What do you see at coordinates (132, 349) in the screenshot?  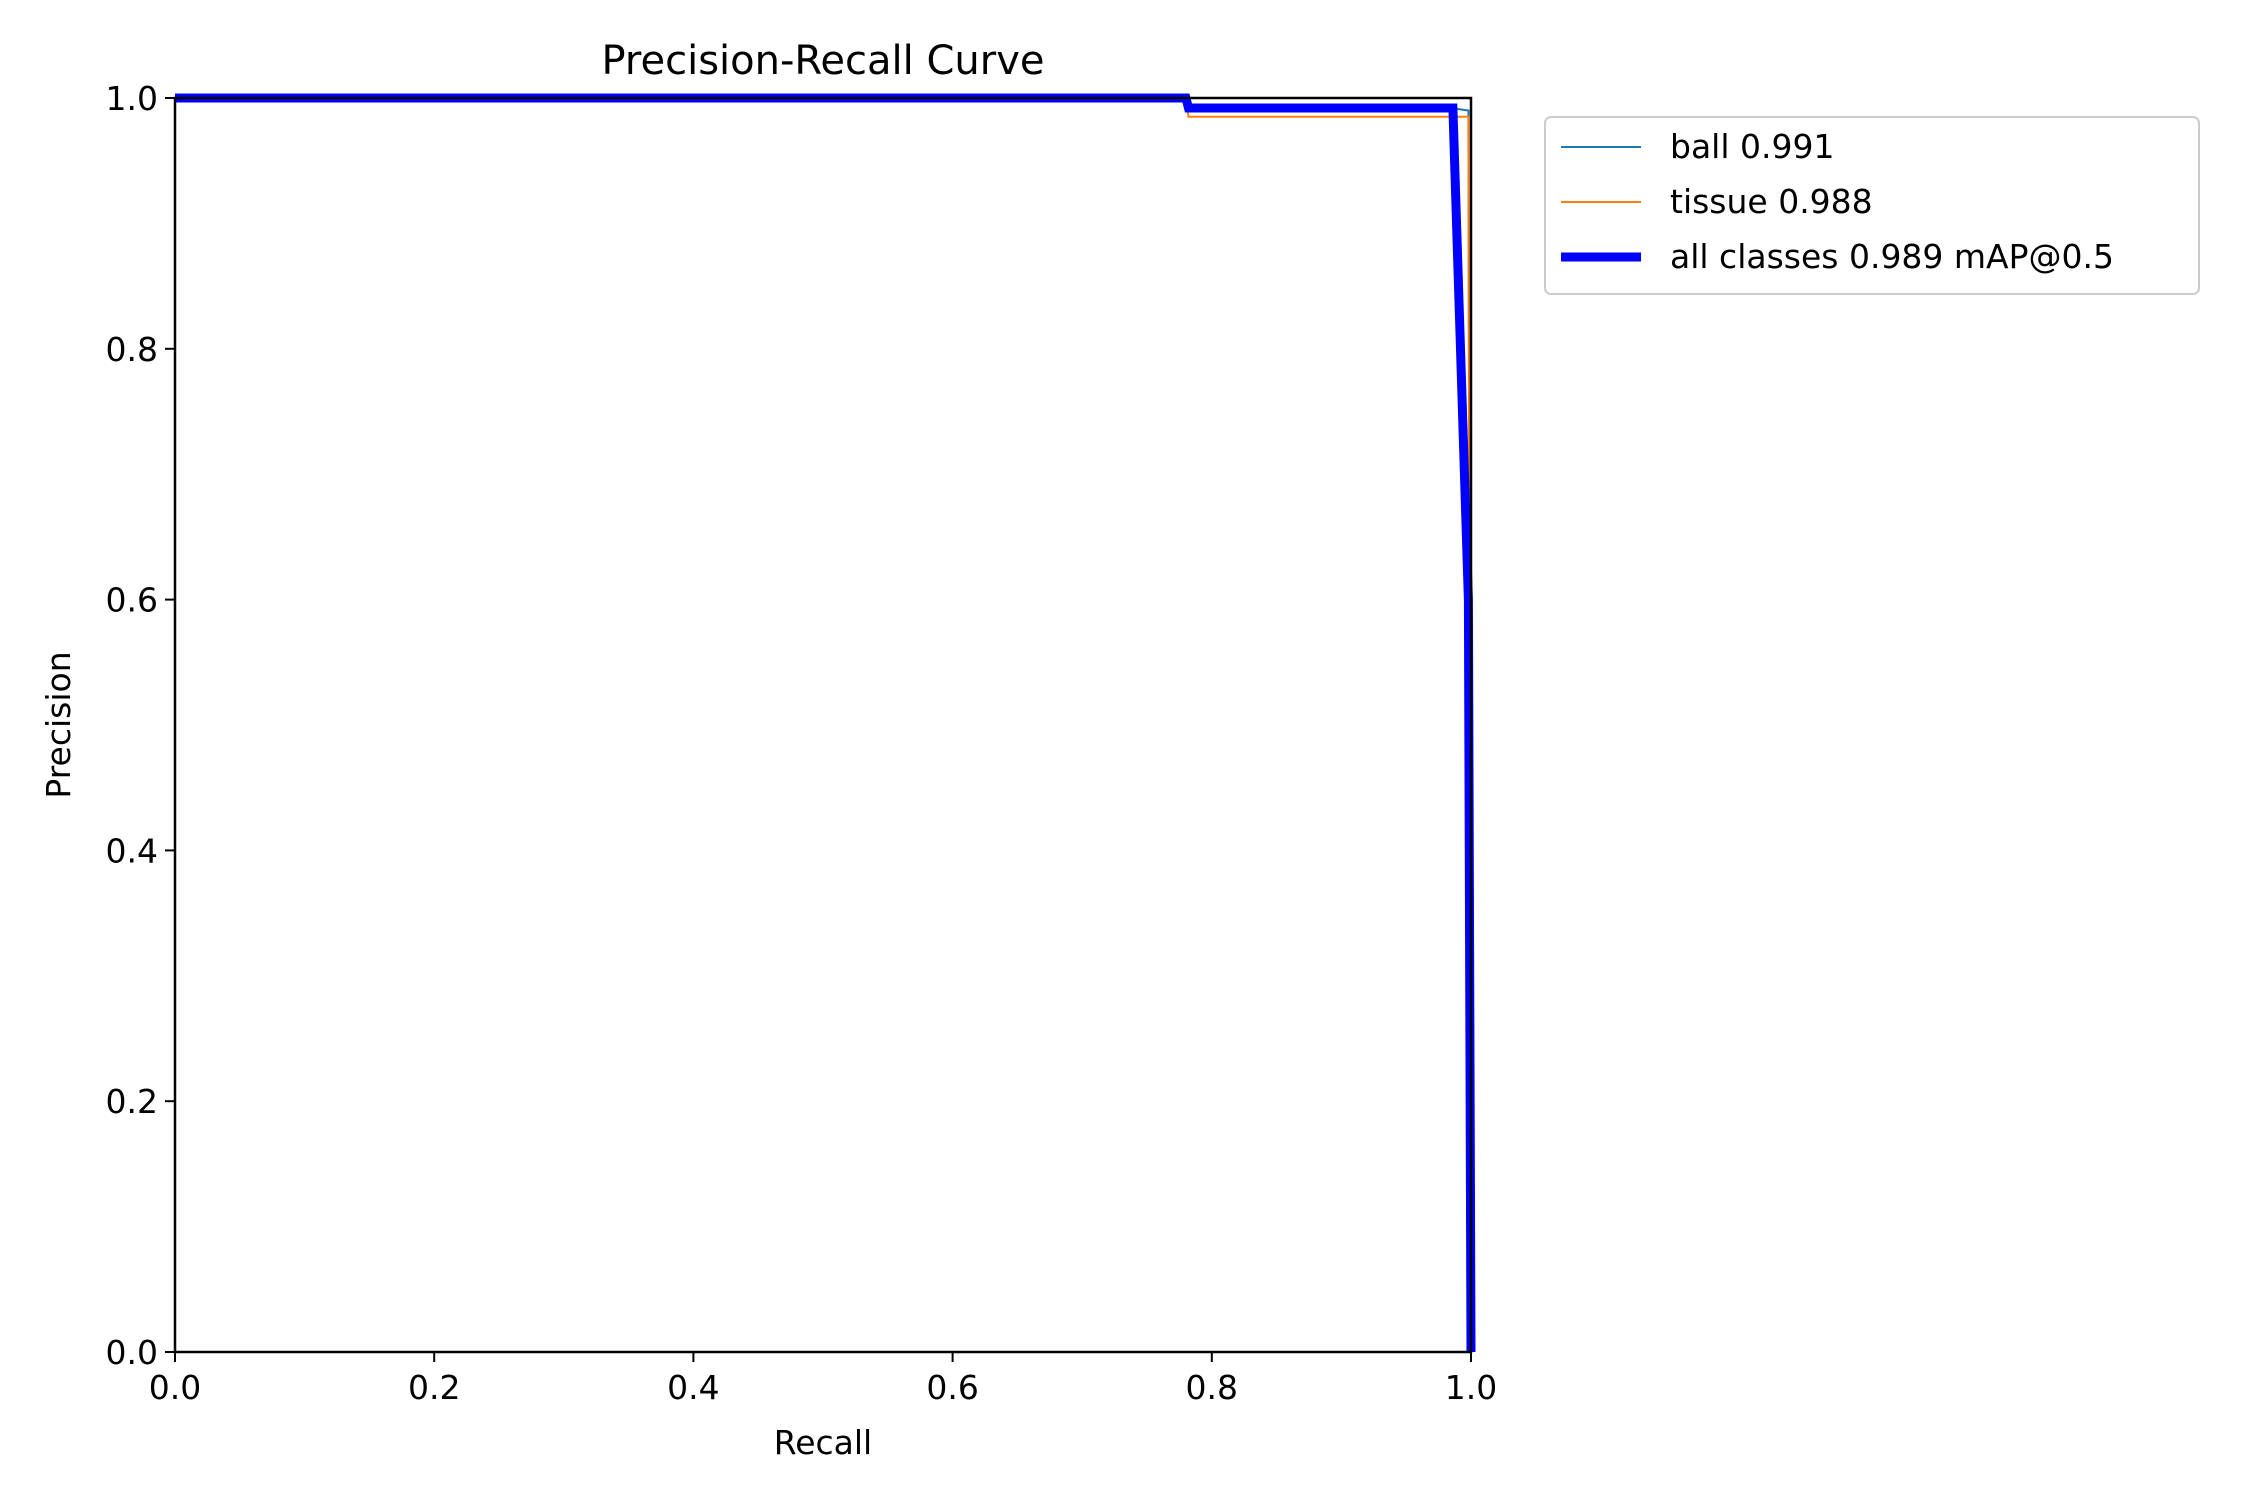 I see `y-tick-label: 0.8` at bounding box center [132, 349].